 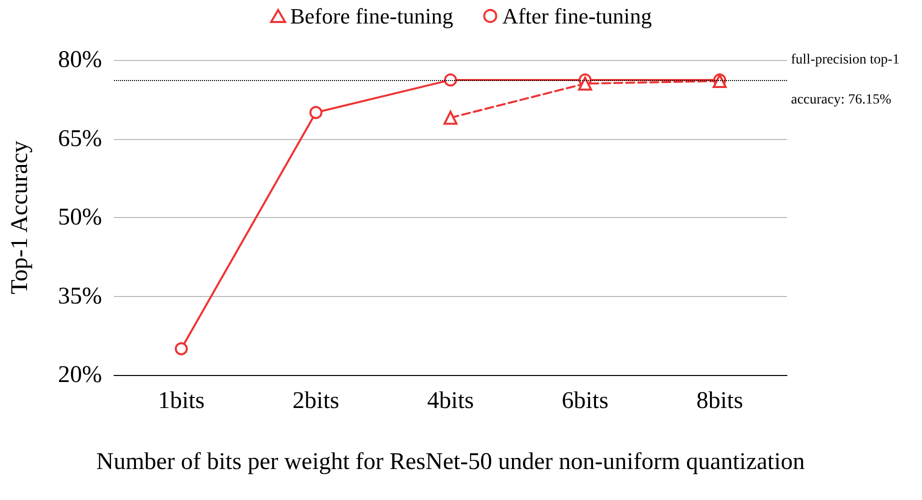 What do you see at coordinates (20, 217) in the screenshot?
I see `y-axis-title: Top-1 Accuracy` at bounding box center [20, 217].